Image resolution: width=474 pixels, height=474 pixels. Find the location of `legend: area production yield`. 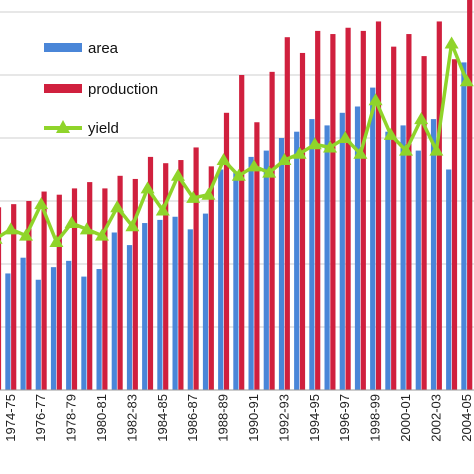

legend: area production yield is located at coordinates (101, 88).